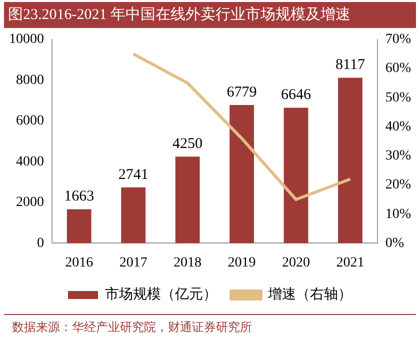 Image resolution: width=420 pixels, height=345 pixels. Describe the element at coordinates (30, 80) in the screenshot. I see `y-tick-label: 8000` at that location.